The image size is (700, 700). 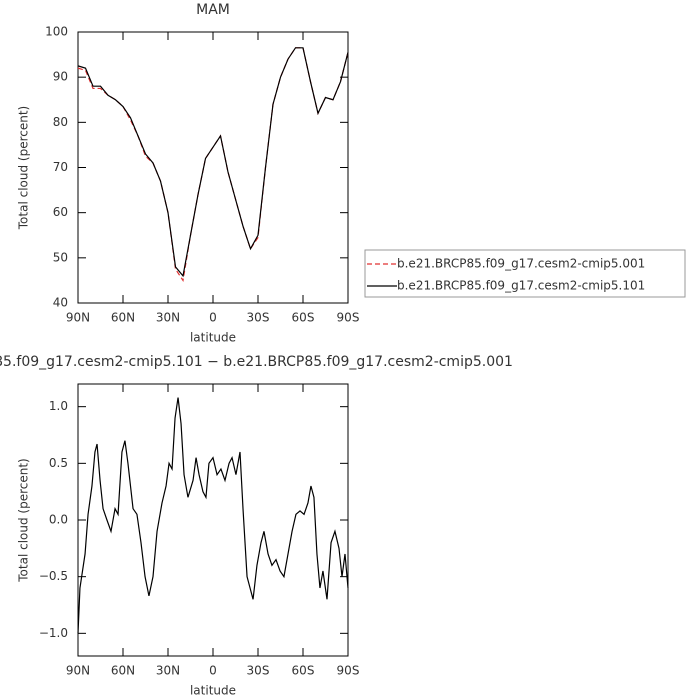 I want to click on y-tick-label: 0.5, so click(x=58, y=463).